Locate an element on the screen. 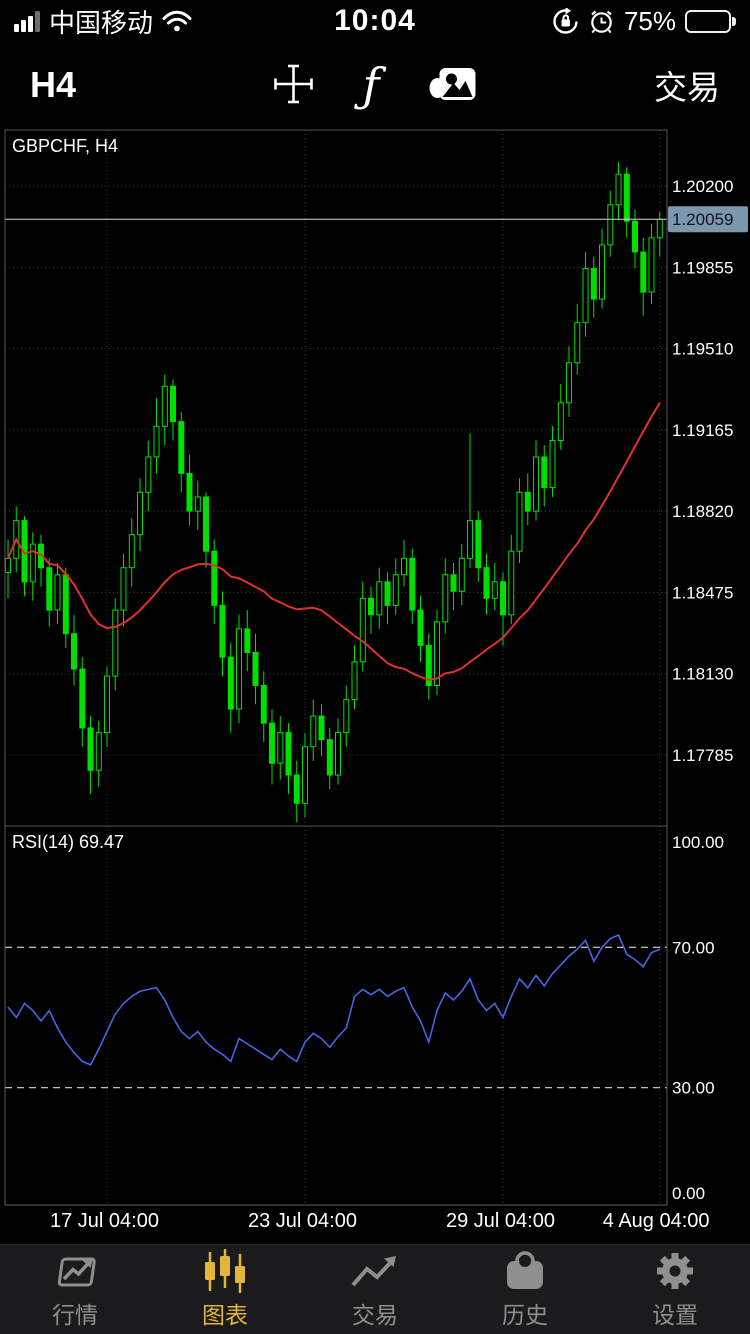 Image resolution: width=750 pixels, height=1334 pixels. indicators-button: ƒ is located at coordinates (370, 85).